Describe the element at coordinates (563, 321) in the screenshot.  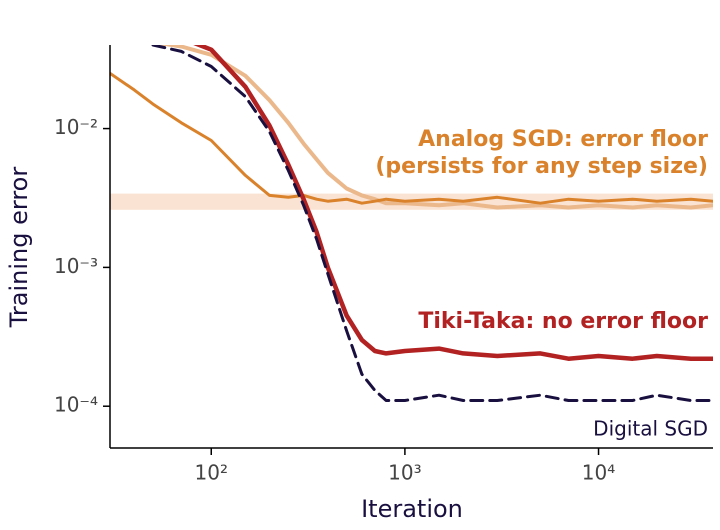
I see `annotation: Tiki-Taka: no error floor` at that location.